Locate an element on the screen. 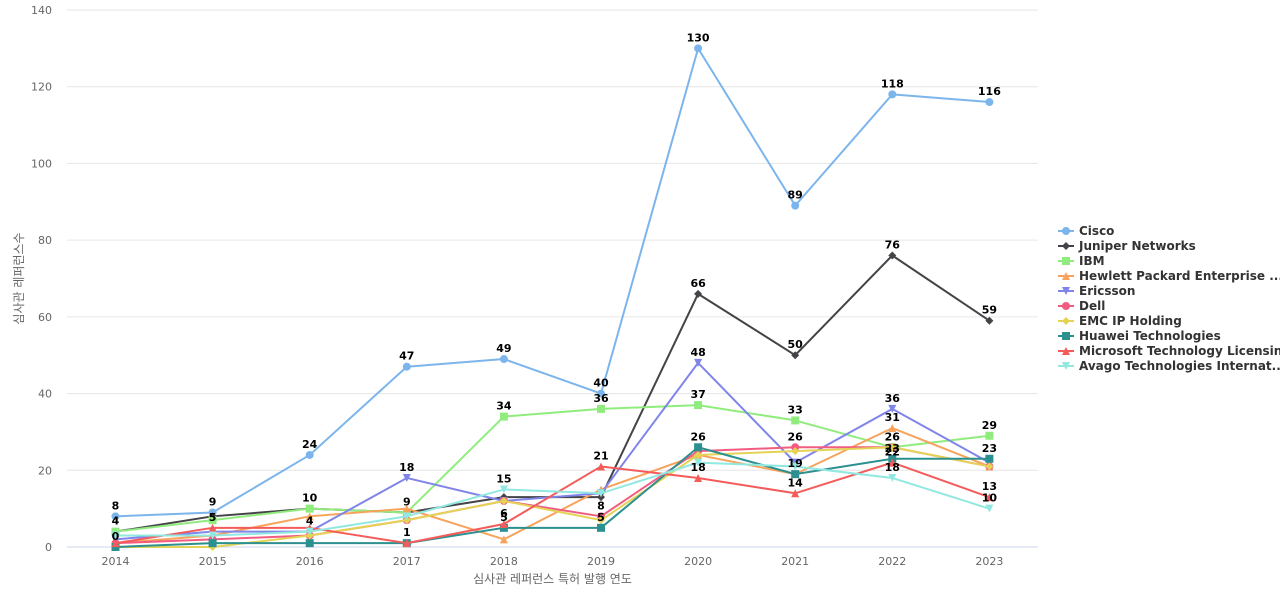  y-tick-label: 80 is located at coordinates (45, 240).